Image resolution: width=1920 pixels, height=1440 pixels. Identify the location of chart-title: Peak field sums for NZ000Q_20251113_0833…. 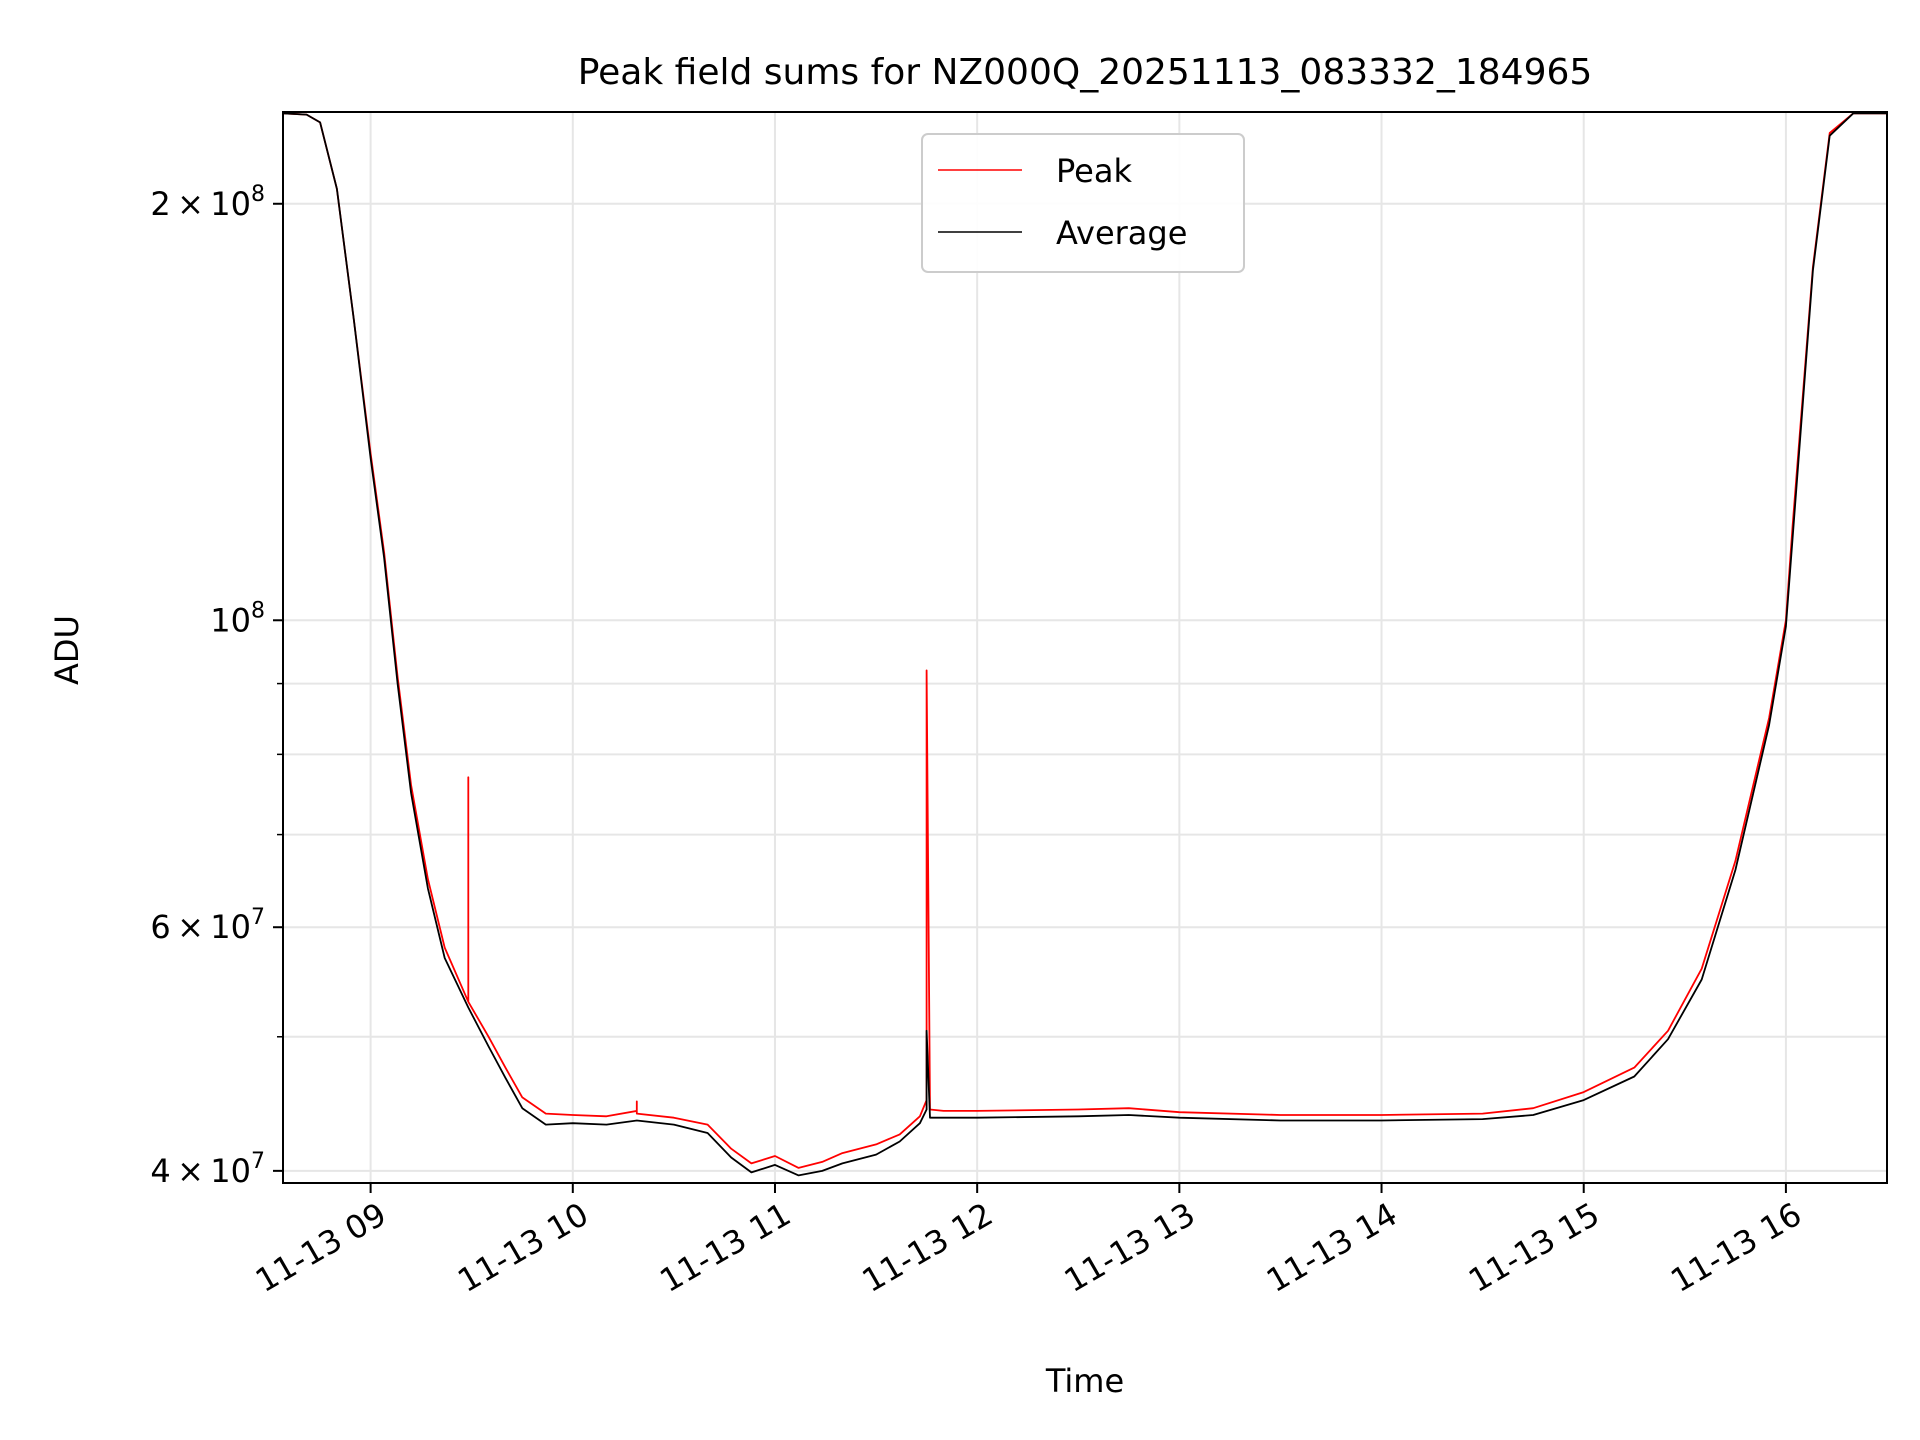
(1085, 72).